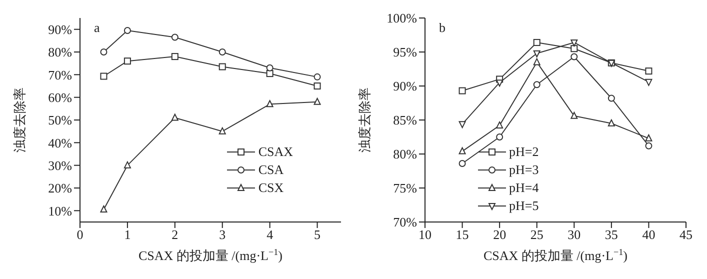 Image resolution: width=707 pixels, height=279 pixels. Describe the element at coordinates (60, 165) in the screenshot. I see `y-tick-label: 30%` at that location.